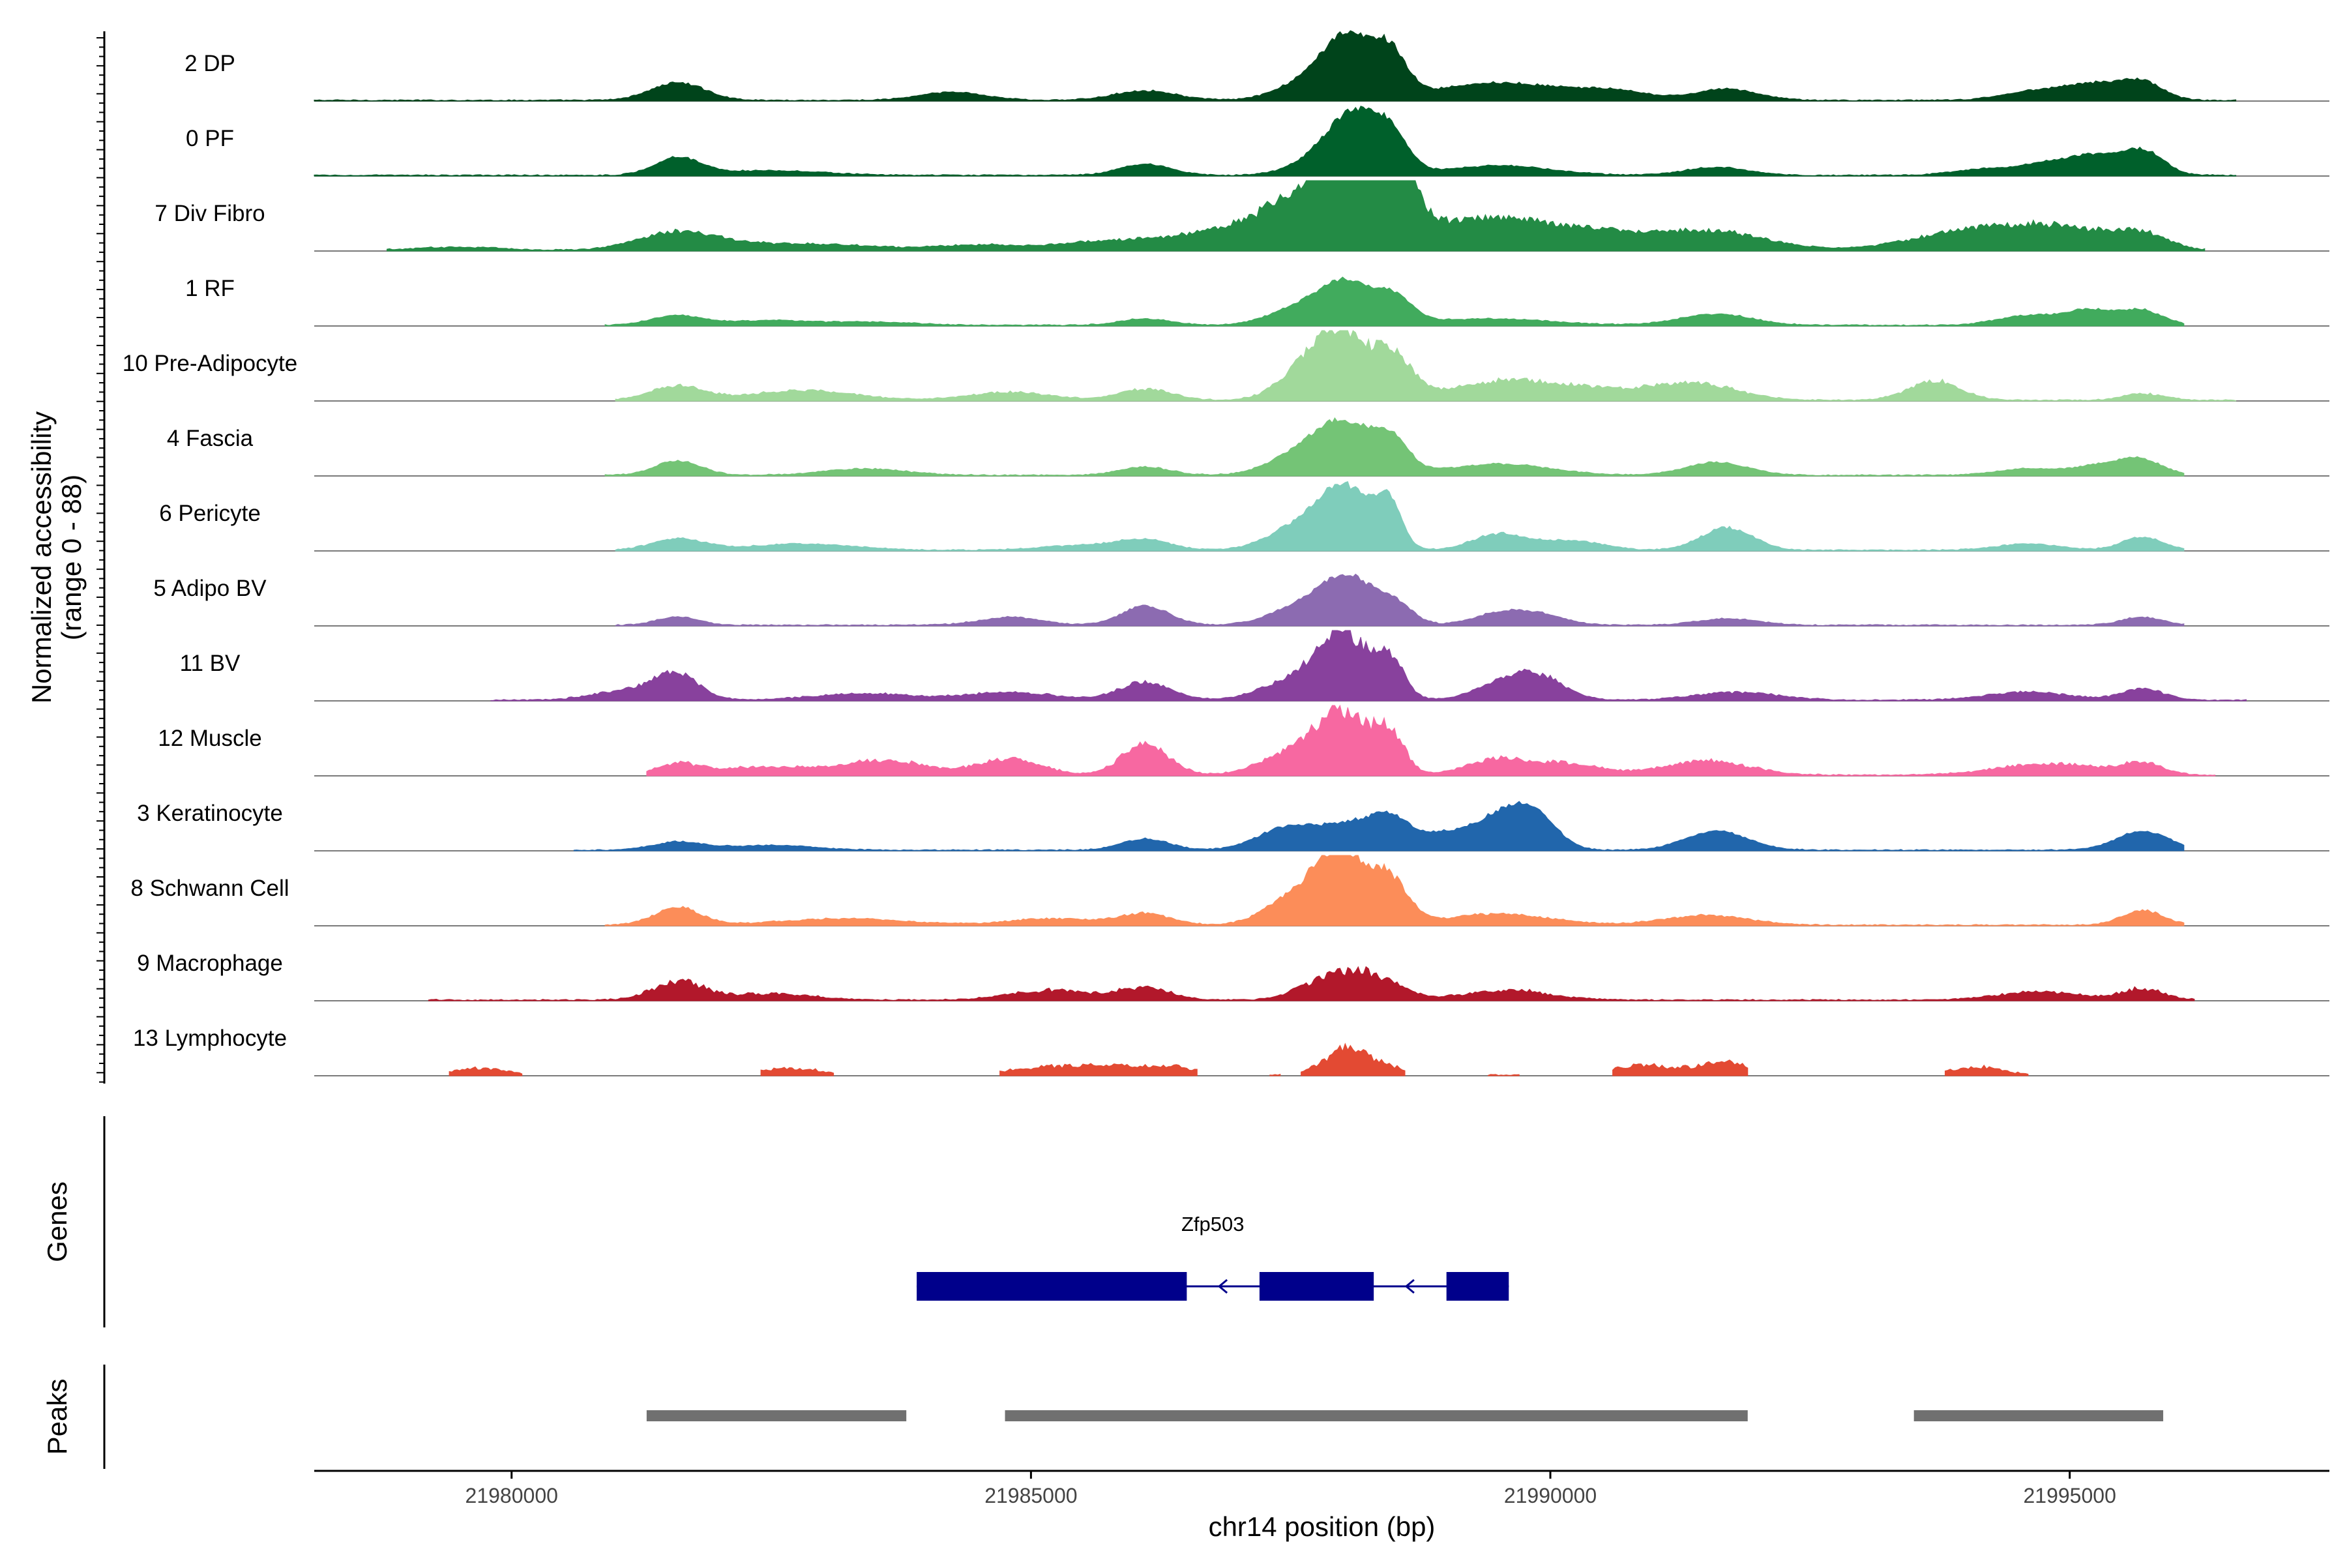 The width and height of the screenshot is (2347, 1568). What do you see at coordinates (1213, 1224) in the screenshot?
I see `gene-name: Zfp503` at bounding box center [1213, 1224].